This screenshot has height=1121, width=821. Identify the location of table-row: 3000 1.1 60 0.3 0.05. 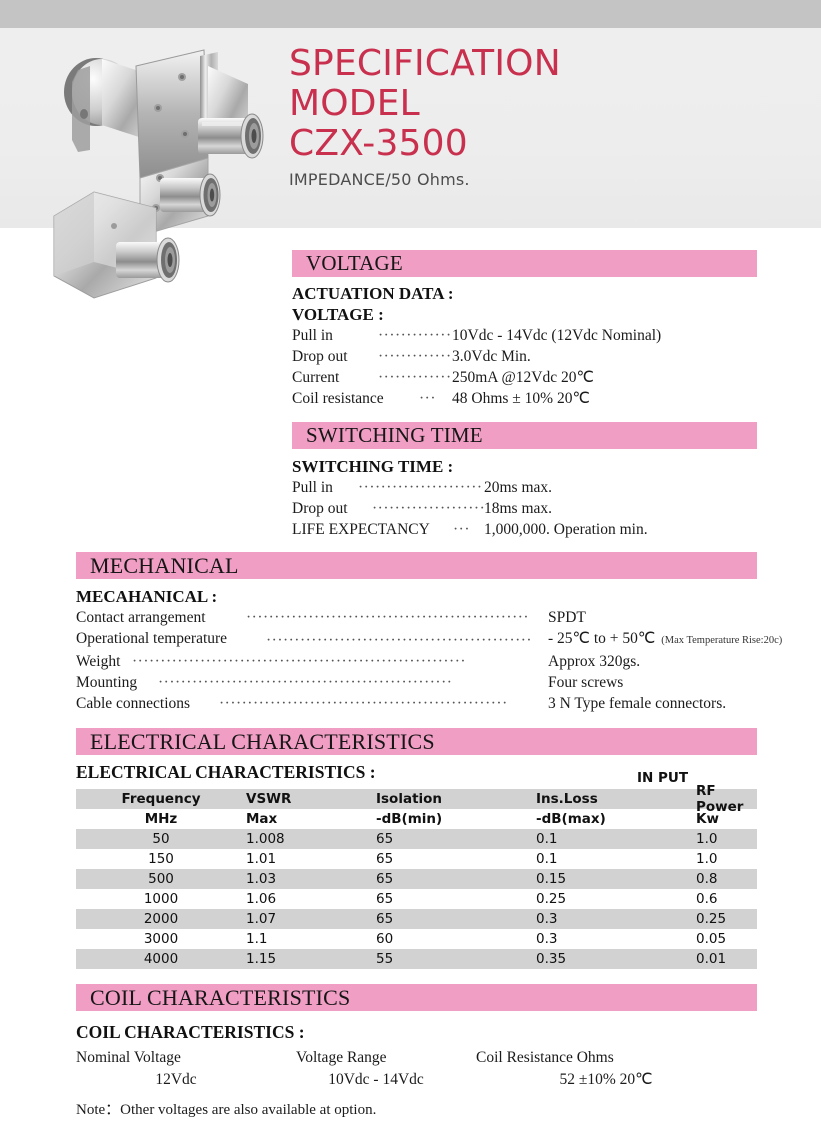
(416, 939).